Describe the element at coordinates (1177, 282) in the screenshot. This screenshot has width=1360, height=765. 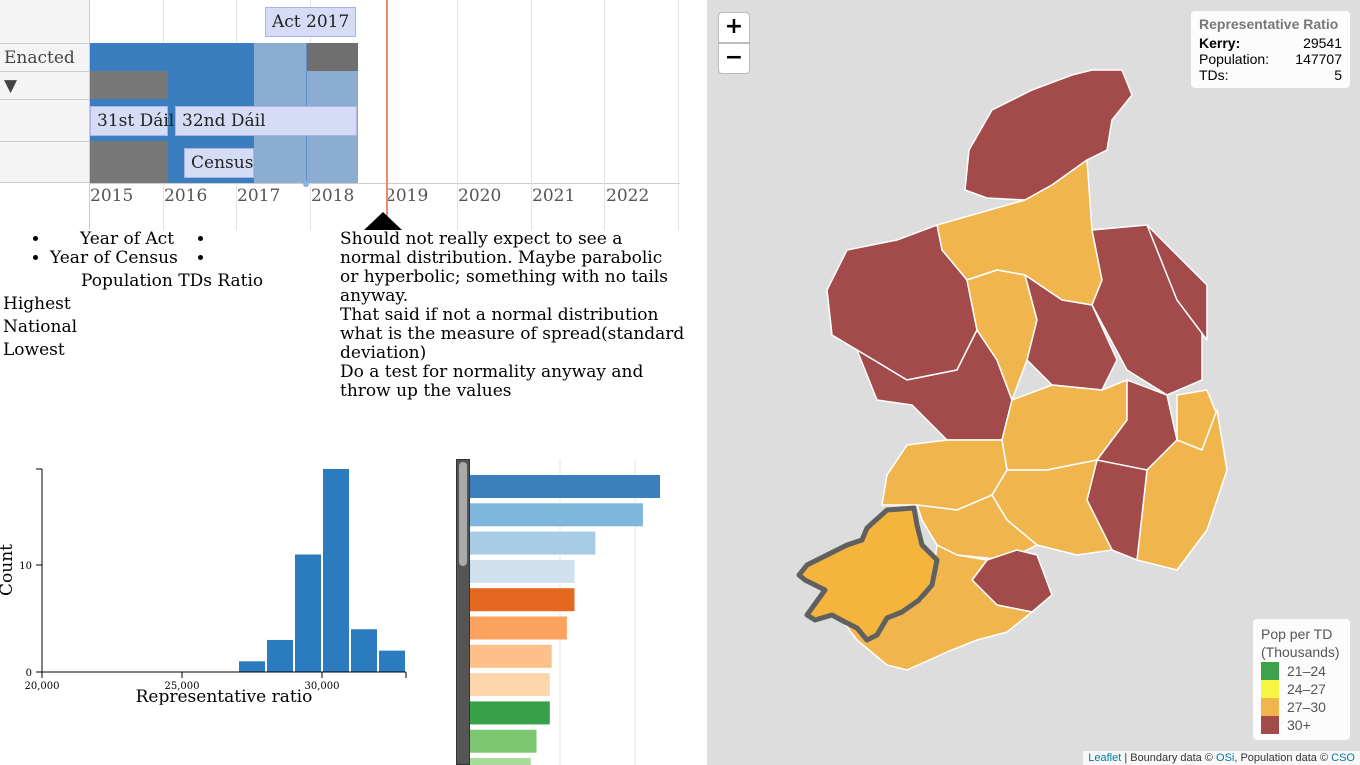
I see `county-louth-meath` at that location.